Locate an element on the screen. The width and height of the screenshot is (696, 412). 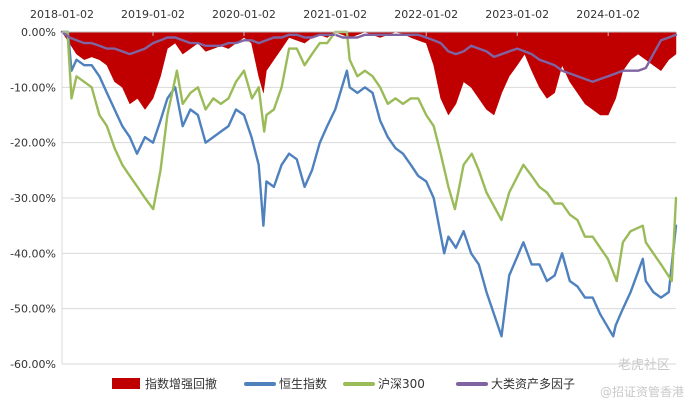
legend-swatch-area is located at coordinates (126, 383).